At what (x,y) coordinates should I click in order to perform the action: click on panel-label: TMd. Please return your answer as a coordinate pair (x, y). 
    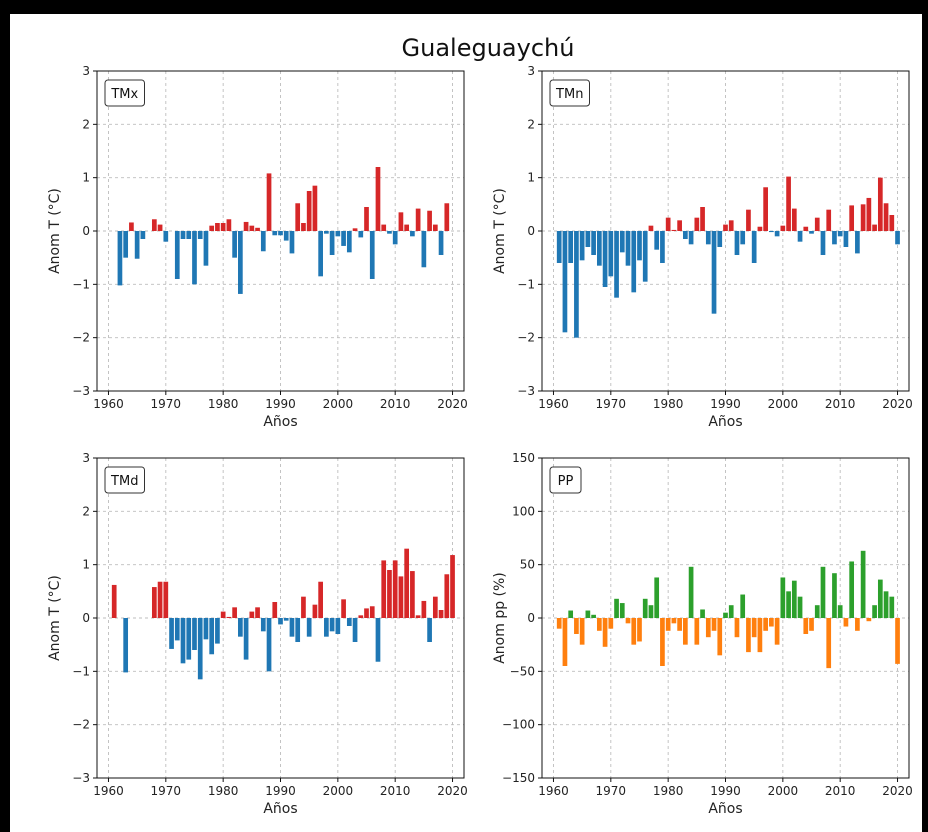
    Looking at the image, I should click on (124, 481).